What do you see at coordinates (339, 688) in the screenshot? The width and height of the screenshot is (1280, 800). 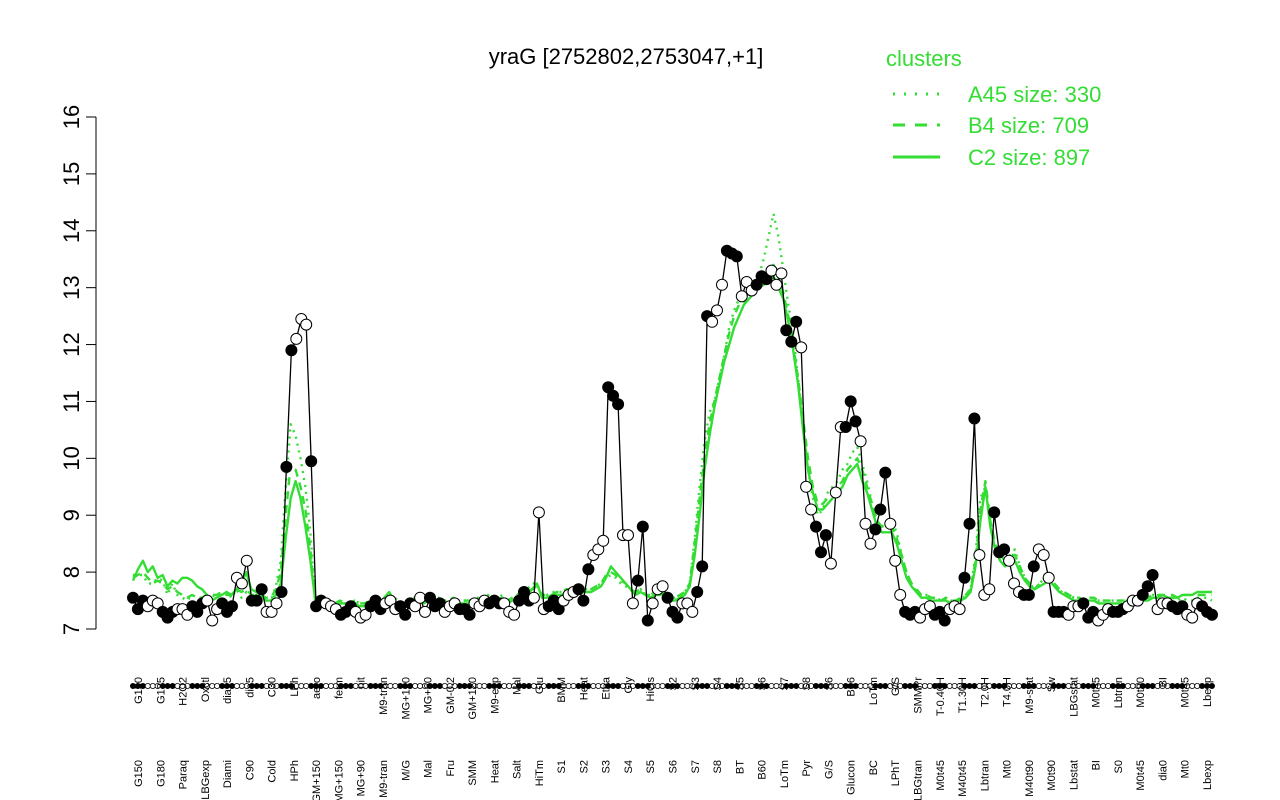 I see `x-tick-label: ferm` at bounding box center [339, 688].